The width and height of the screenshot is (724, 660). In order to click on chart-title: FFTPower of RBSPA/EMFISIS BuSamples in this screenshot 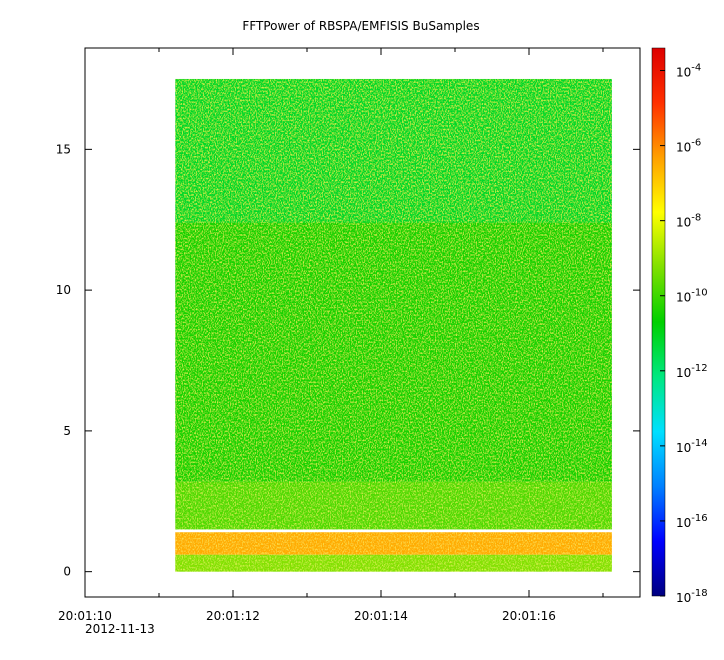, I will do `click(360, 26)`.